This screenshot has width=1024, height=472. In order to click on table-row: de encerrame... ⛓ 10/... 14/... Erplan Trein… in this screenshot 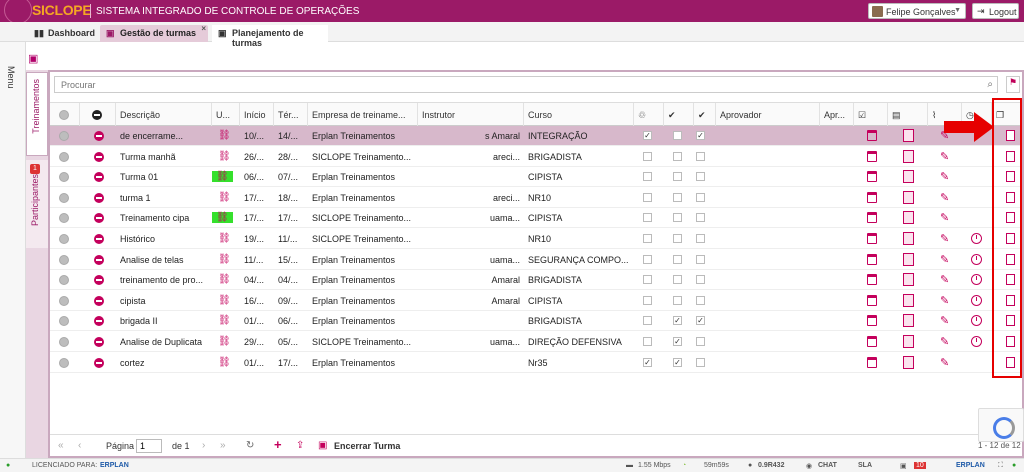, I will do `click(536, 136)`.